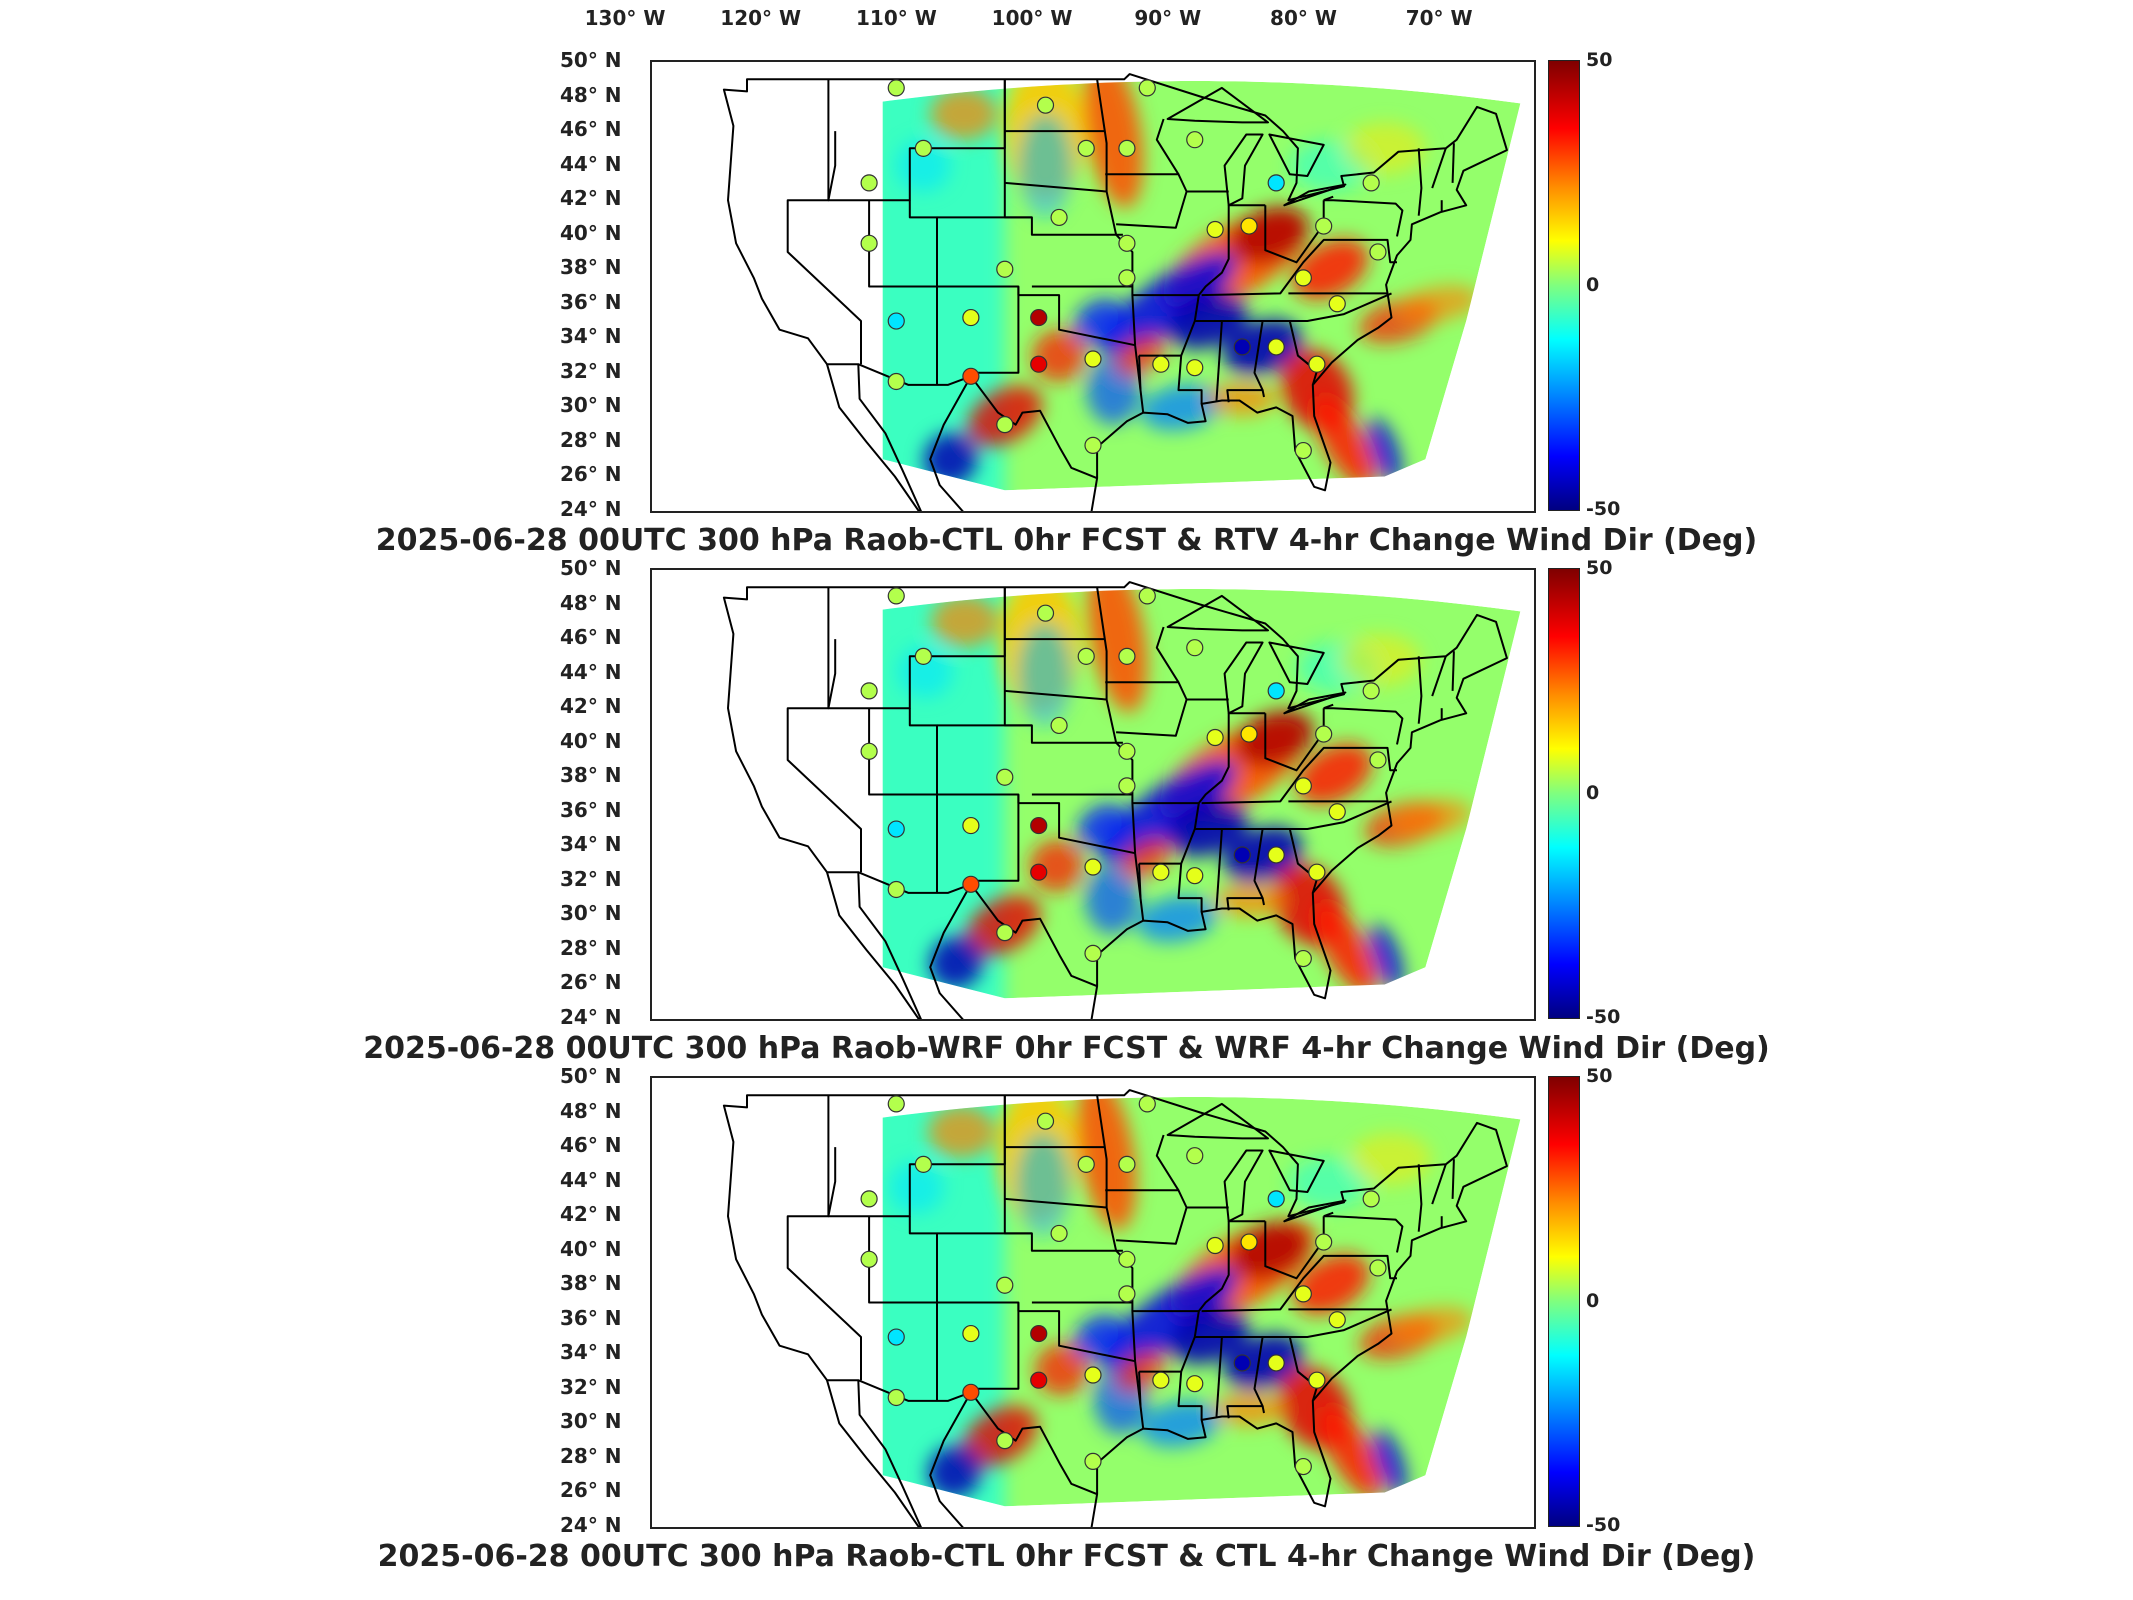 The width and height of the screenshot is (2133, 1600). I want to click on latitude-tick-label: 42° N, so click(591, 198).